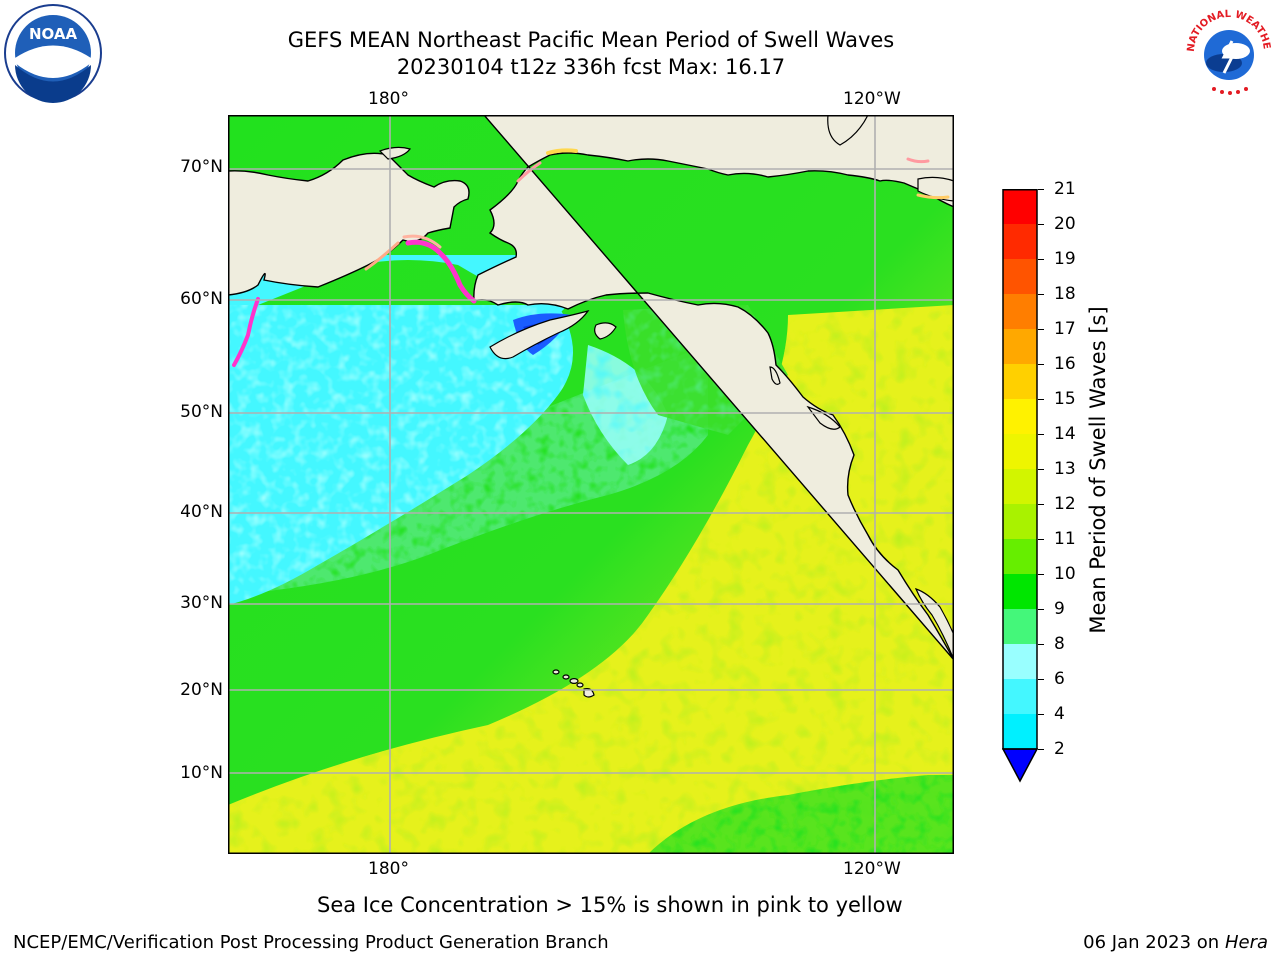 The image size is (1280, 960). I want to click on nws-logo: NATIONAL WEATHER SERVICE, so click(1227, 50).